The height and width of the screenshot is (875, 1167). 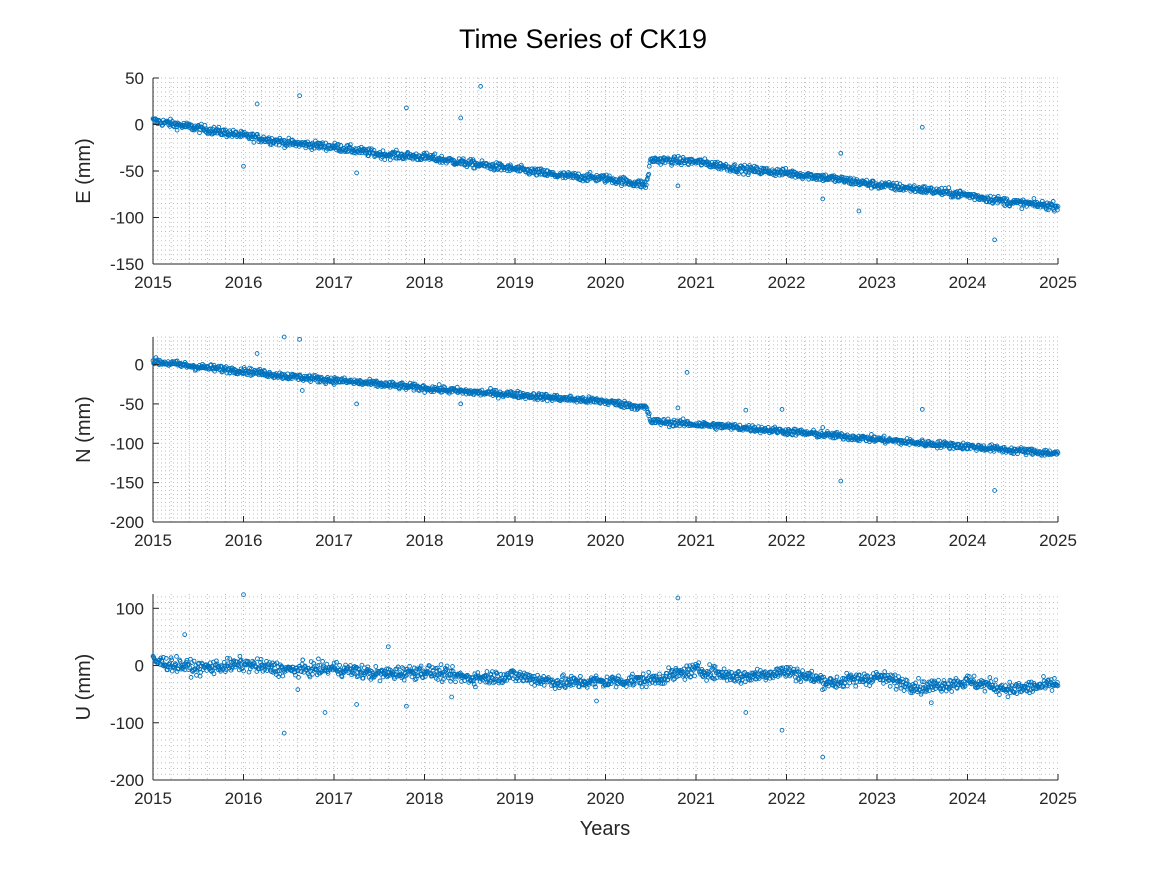 I want to click on x-tick-label: 2020, so click(x=606, y=540).